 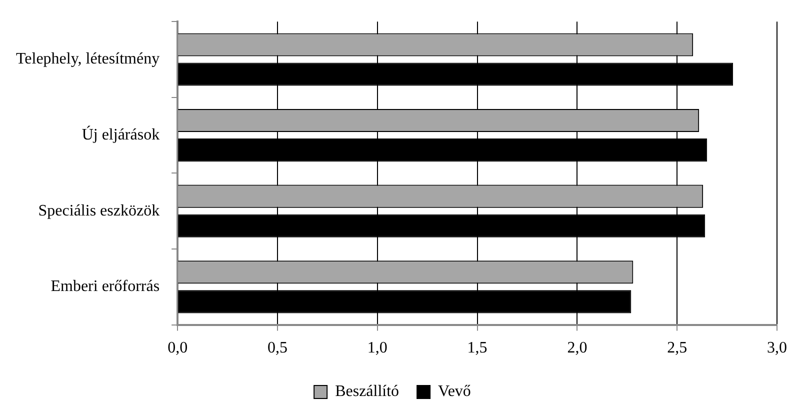 What do you see at coordinates (577, 348) in the screenshot?
I see `x-tick-label: 2,0` at bounding box center [577, 348].